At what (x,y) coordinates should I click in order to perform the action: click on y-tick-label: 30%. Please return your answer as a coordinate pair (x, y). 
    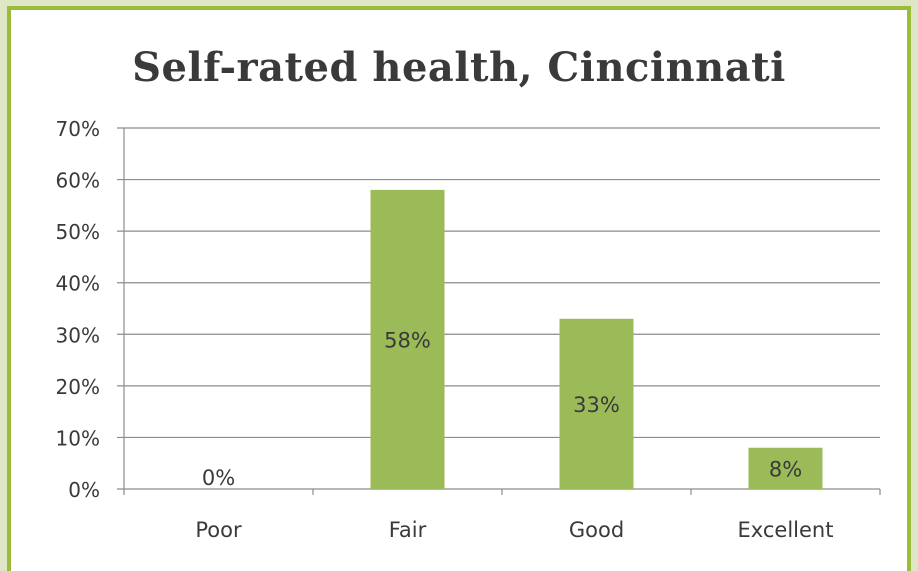
    Looking at the image, I should click on (78, 335).